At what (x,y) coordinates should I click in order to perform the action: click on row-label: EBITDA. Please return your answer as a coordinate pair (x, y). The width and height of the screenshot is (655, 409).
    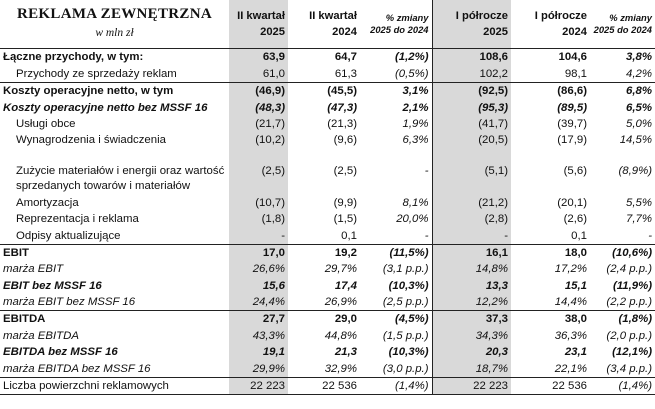
    Looking at the image, I should click on (114, 319).